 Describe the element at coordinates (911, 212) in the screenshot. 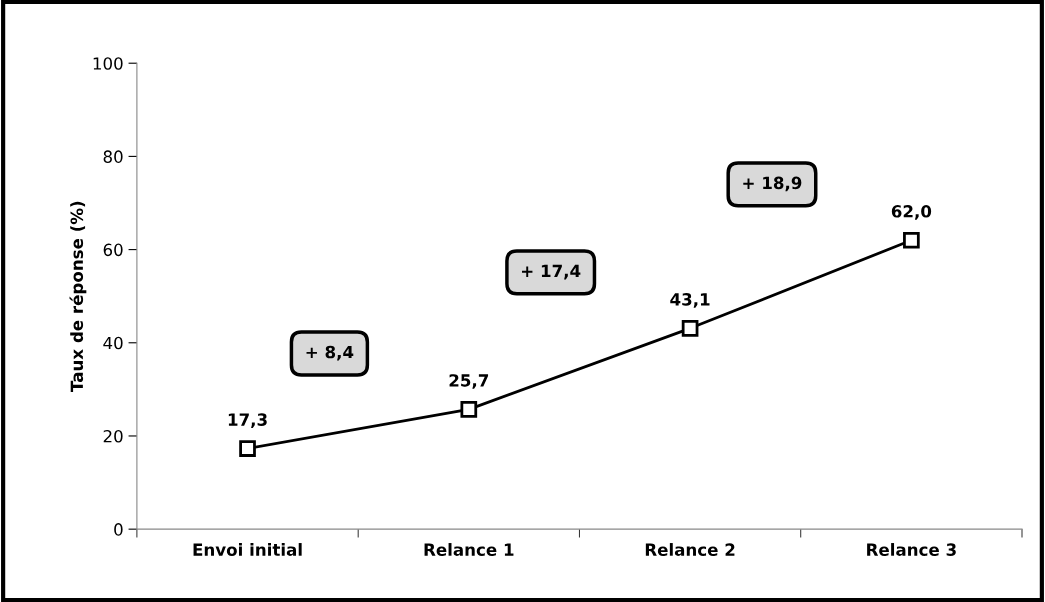

I see `data-label: 62,0` at that location.